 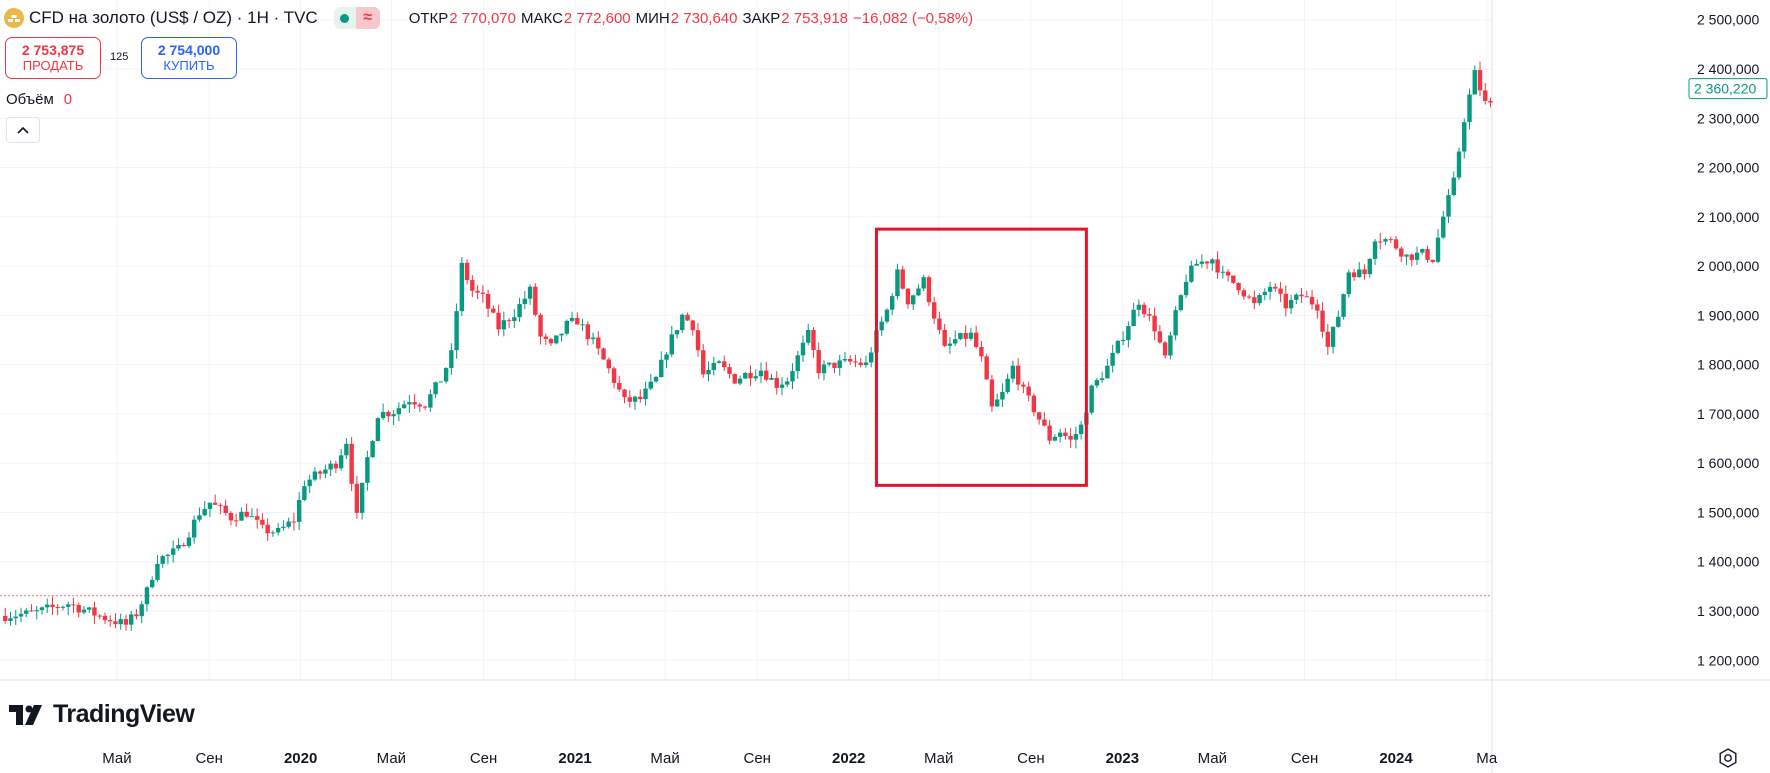 What do you see at coordinates (39, 99) in the screenshot?
I see `volume-legend: Объём 0` at bounding box center [39, 99].